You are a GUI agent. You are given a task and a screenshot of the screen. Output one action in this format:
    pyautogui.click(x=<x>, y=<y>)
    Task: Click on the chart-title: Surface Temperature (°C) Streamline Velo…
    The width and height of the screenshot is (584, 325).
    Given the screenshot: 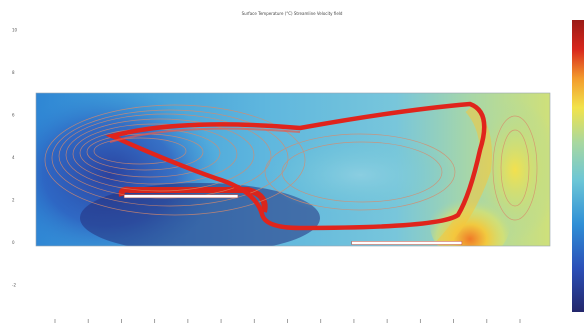 What is the action you would take?
    pyautogui.click(x=292, y=13)
    